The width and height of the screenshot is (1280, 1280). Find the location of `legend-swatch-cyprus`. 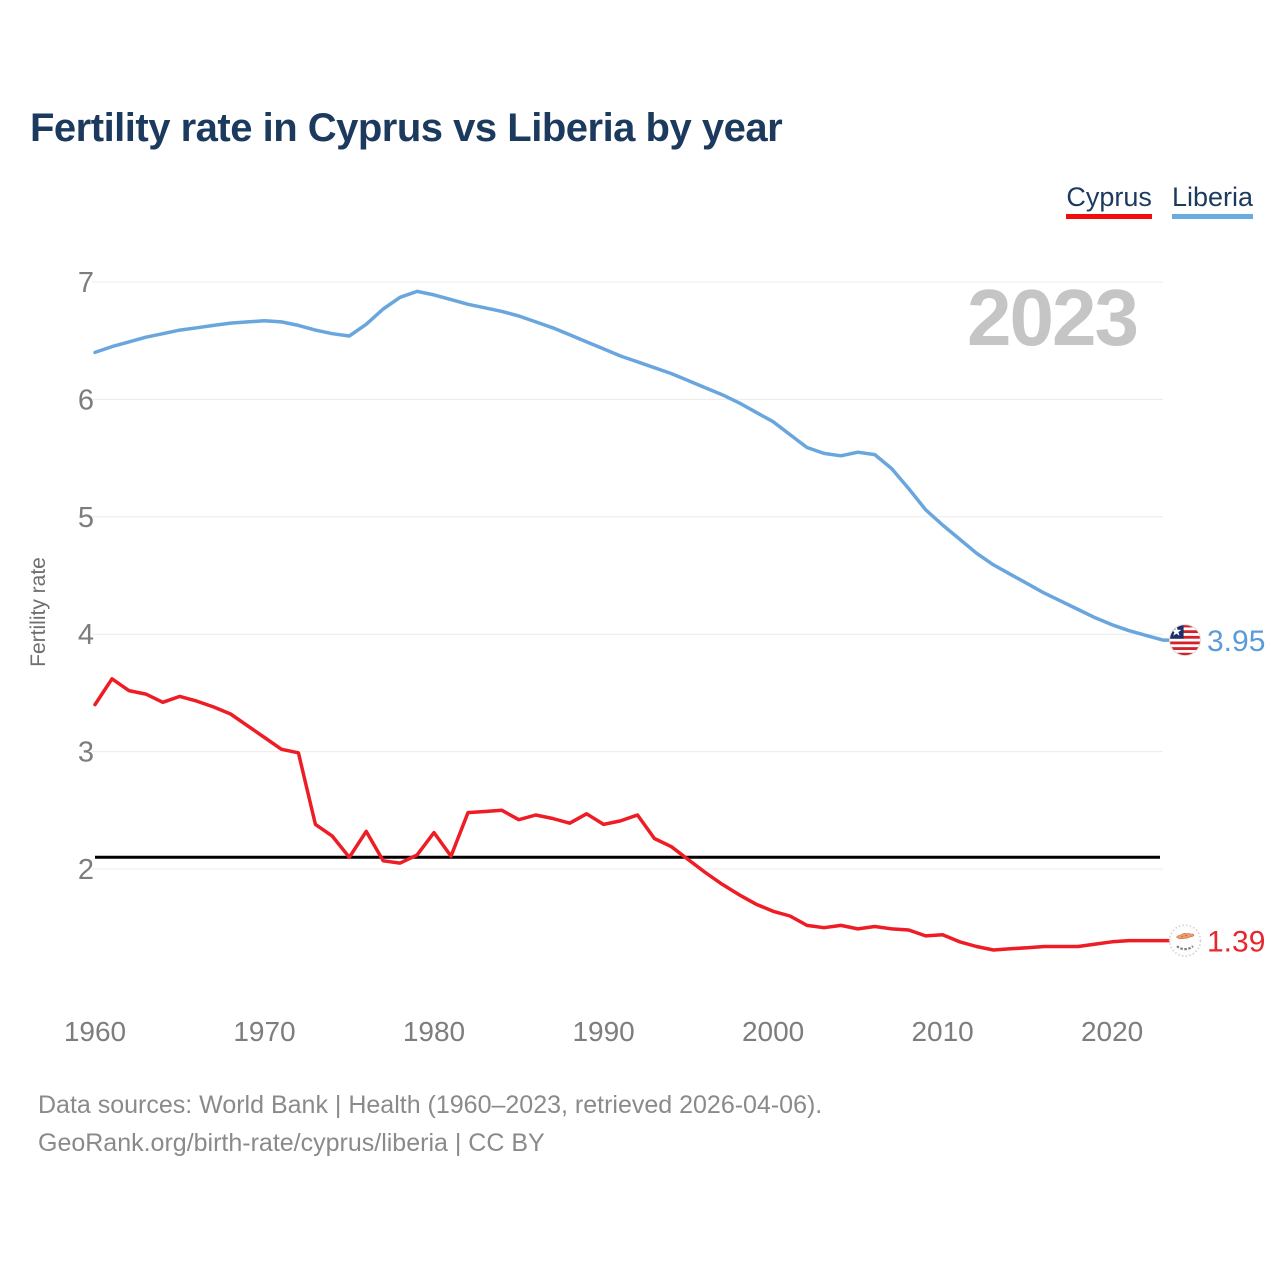

legend-swatch-cyprus is located at coordinates (1109, 216).